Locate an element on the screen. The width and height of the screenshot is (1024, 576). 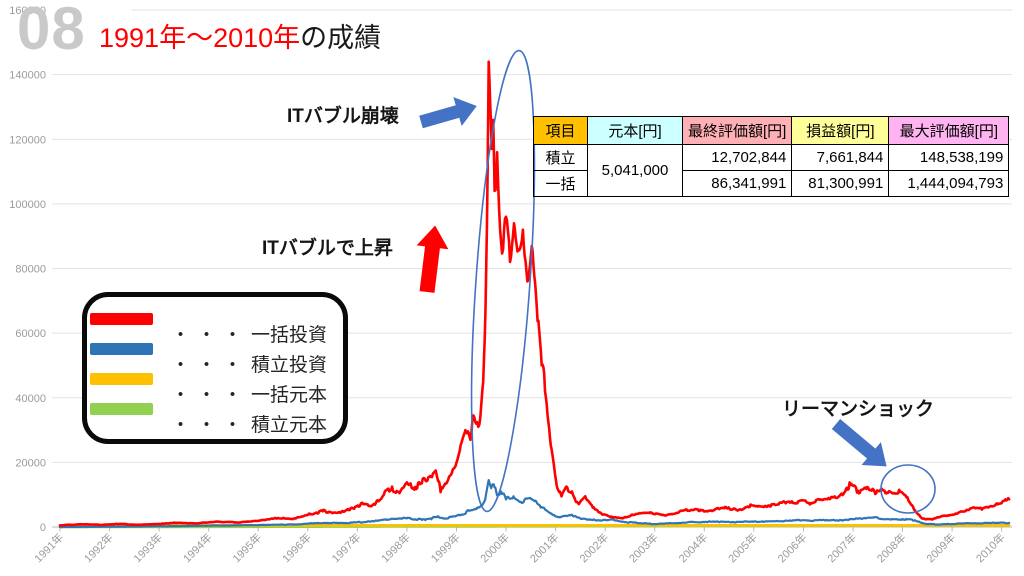
y-axis-label: 120000 is located at coordinates (27, 140).